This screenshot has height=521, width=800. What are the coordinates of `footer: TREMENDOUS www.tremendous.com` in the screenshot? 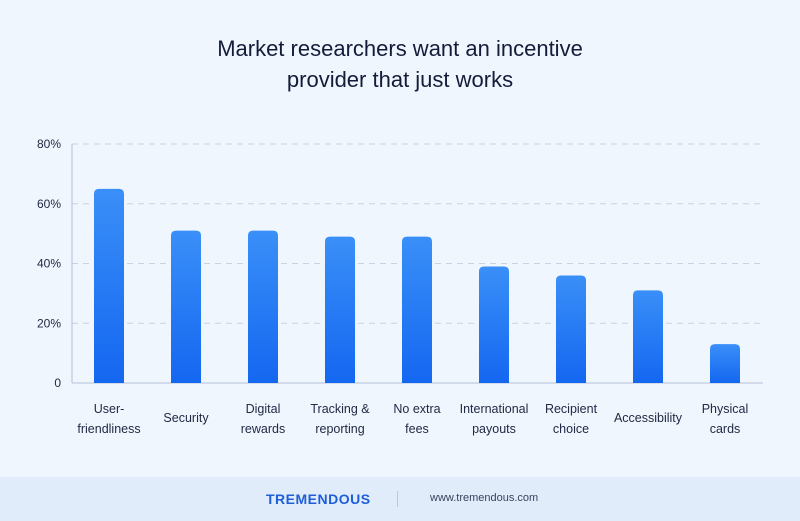 It's located at (400, 499).